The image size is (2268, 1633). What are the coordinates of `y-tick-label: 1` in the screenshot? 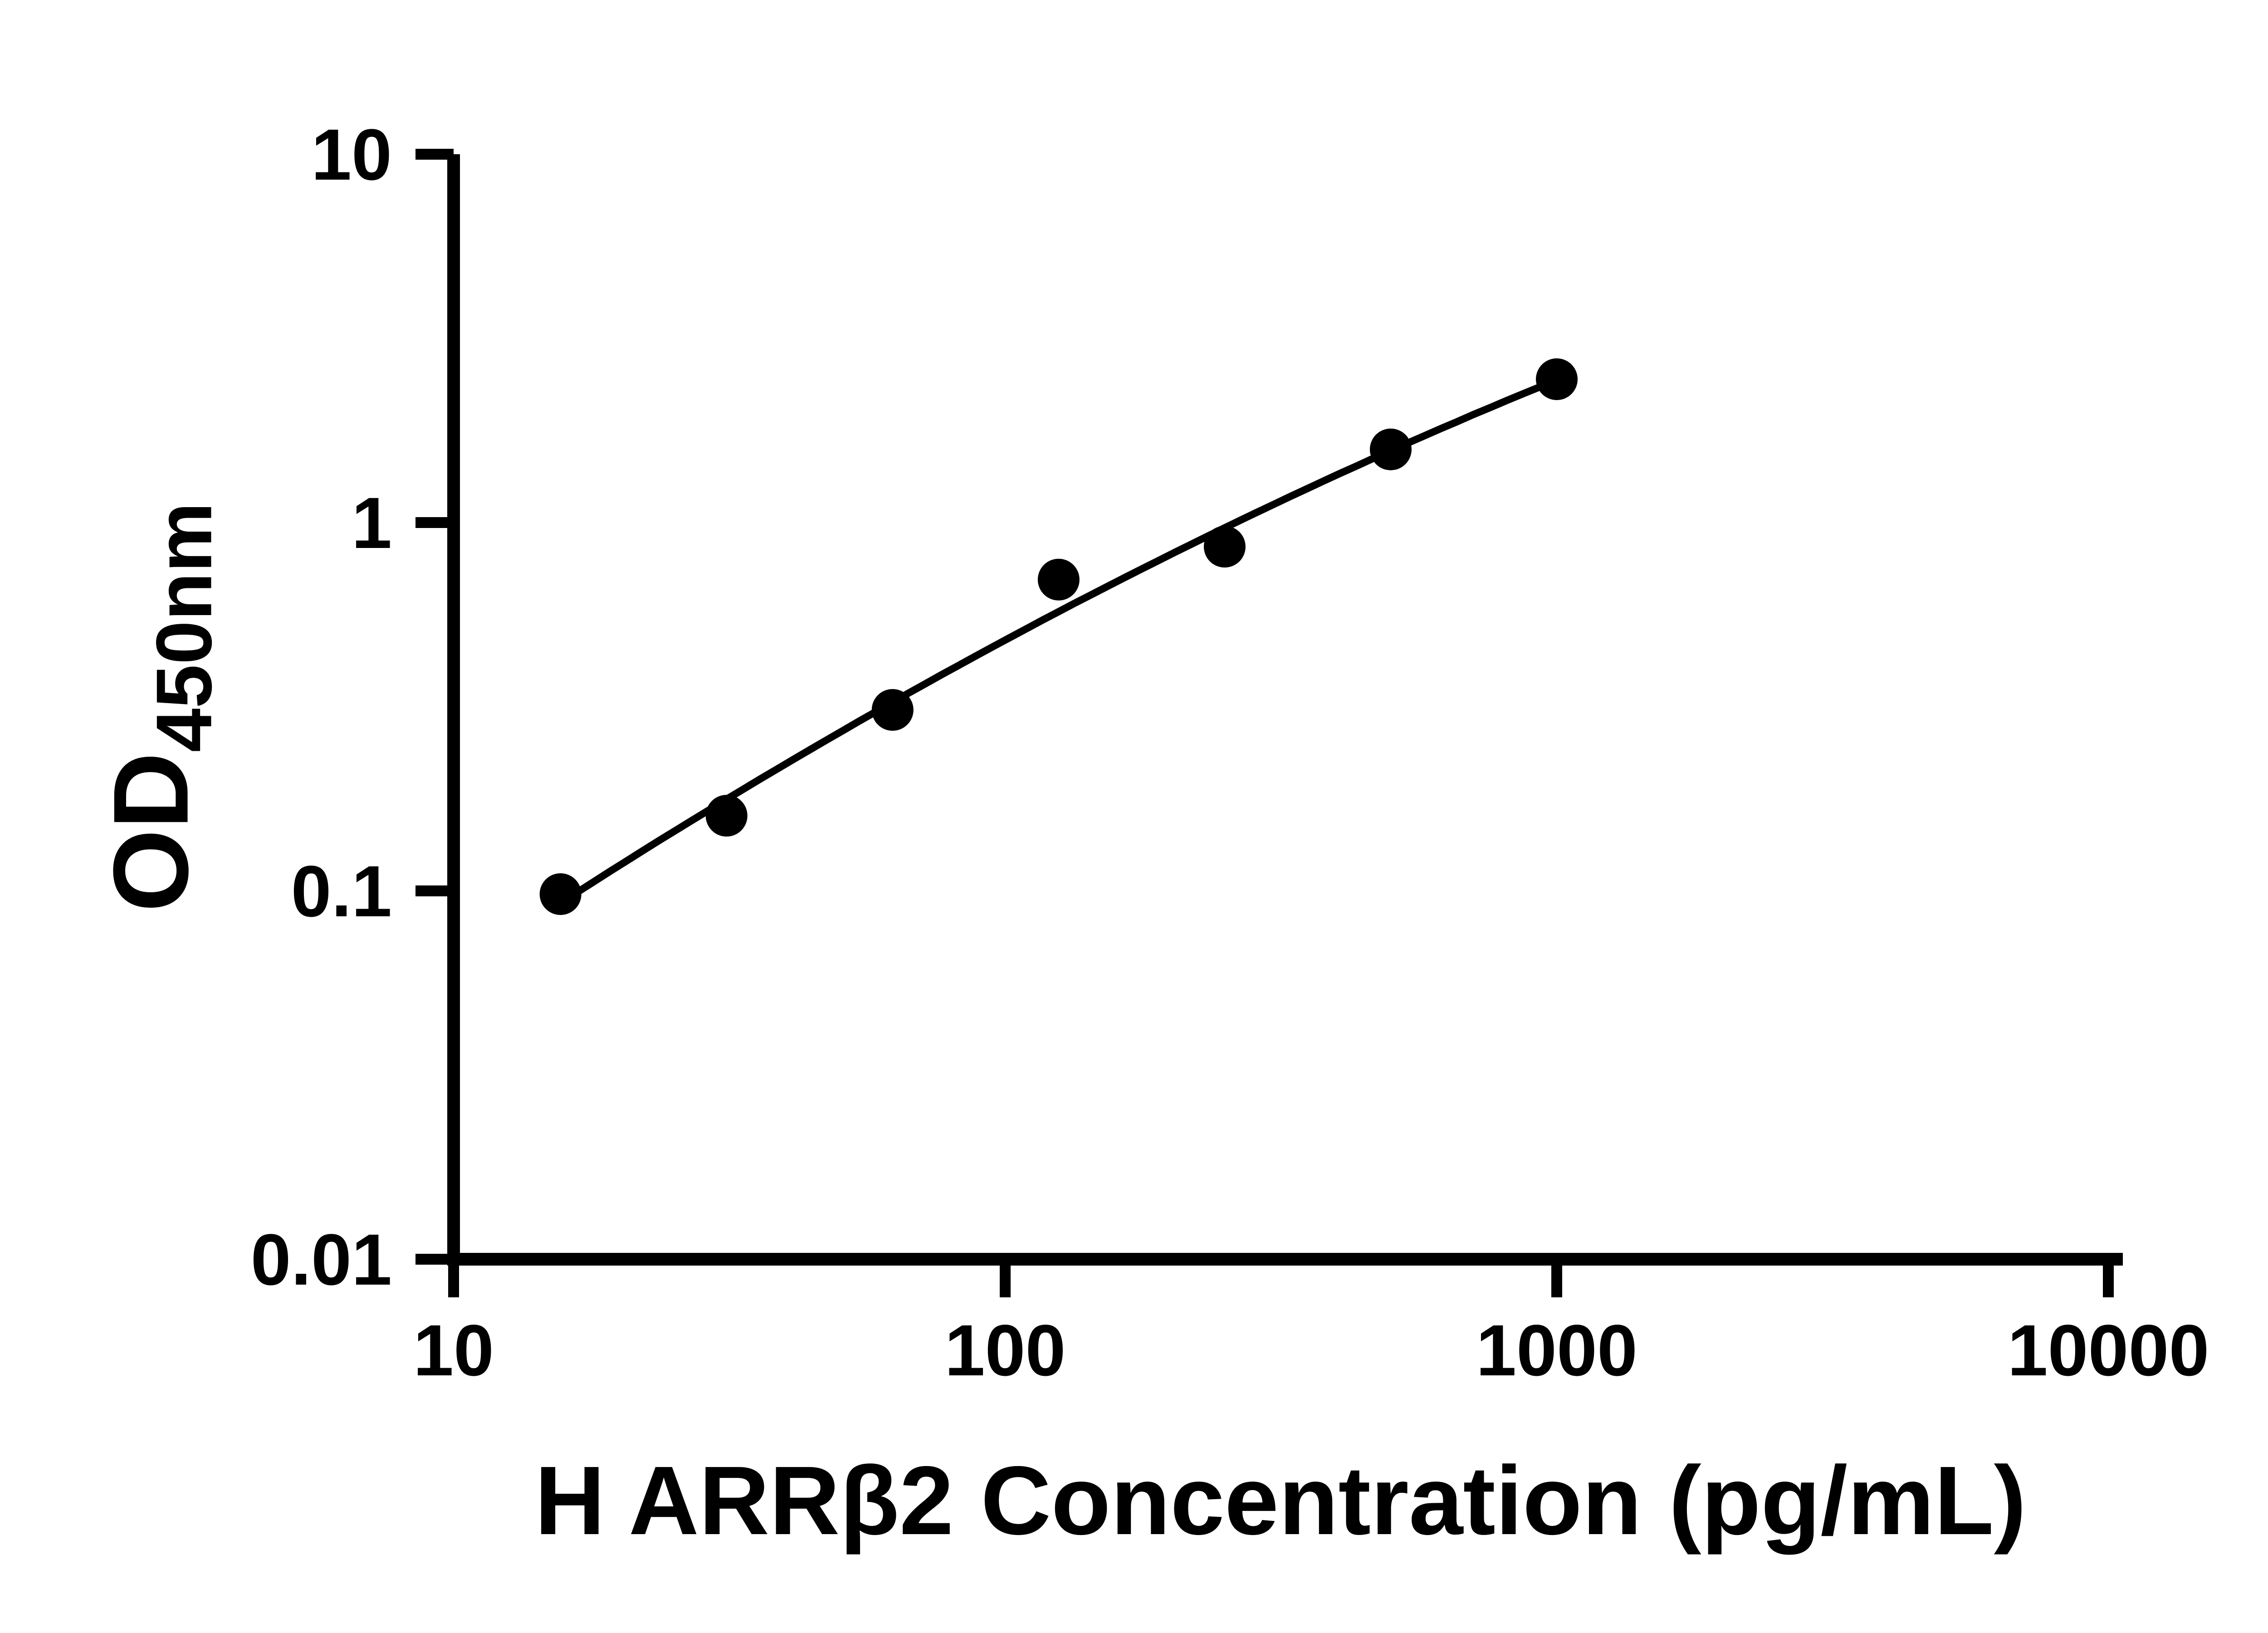 It's located at (372, 522).